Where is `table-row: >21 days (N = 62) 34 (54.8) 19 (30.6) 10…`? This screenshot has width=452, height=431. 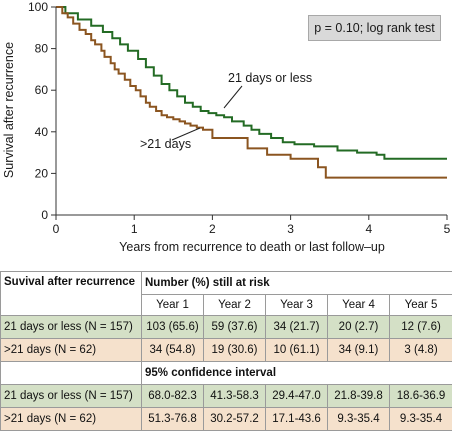
table-row: >21 days (N = 62) 34 (54.8) 19 (30.6) 10… is located at coordinates (226, 350).